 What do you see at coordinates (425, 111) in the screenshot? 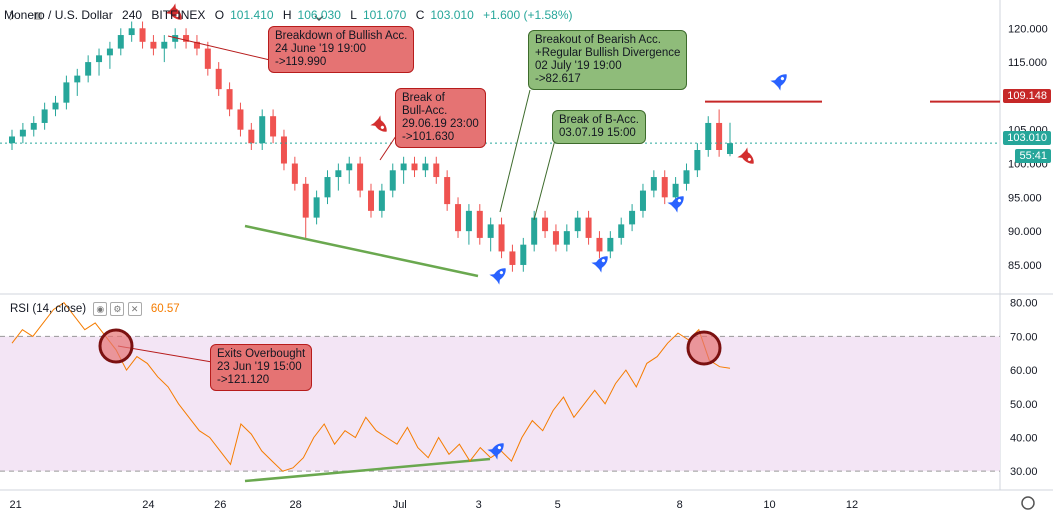
I see `annotation-line: Bull-Acc.` at bounding box center [425, 111].